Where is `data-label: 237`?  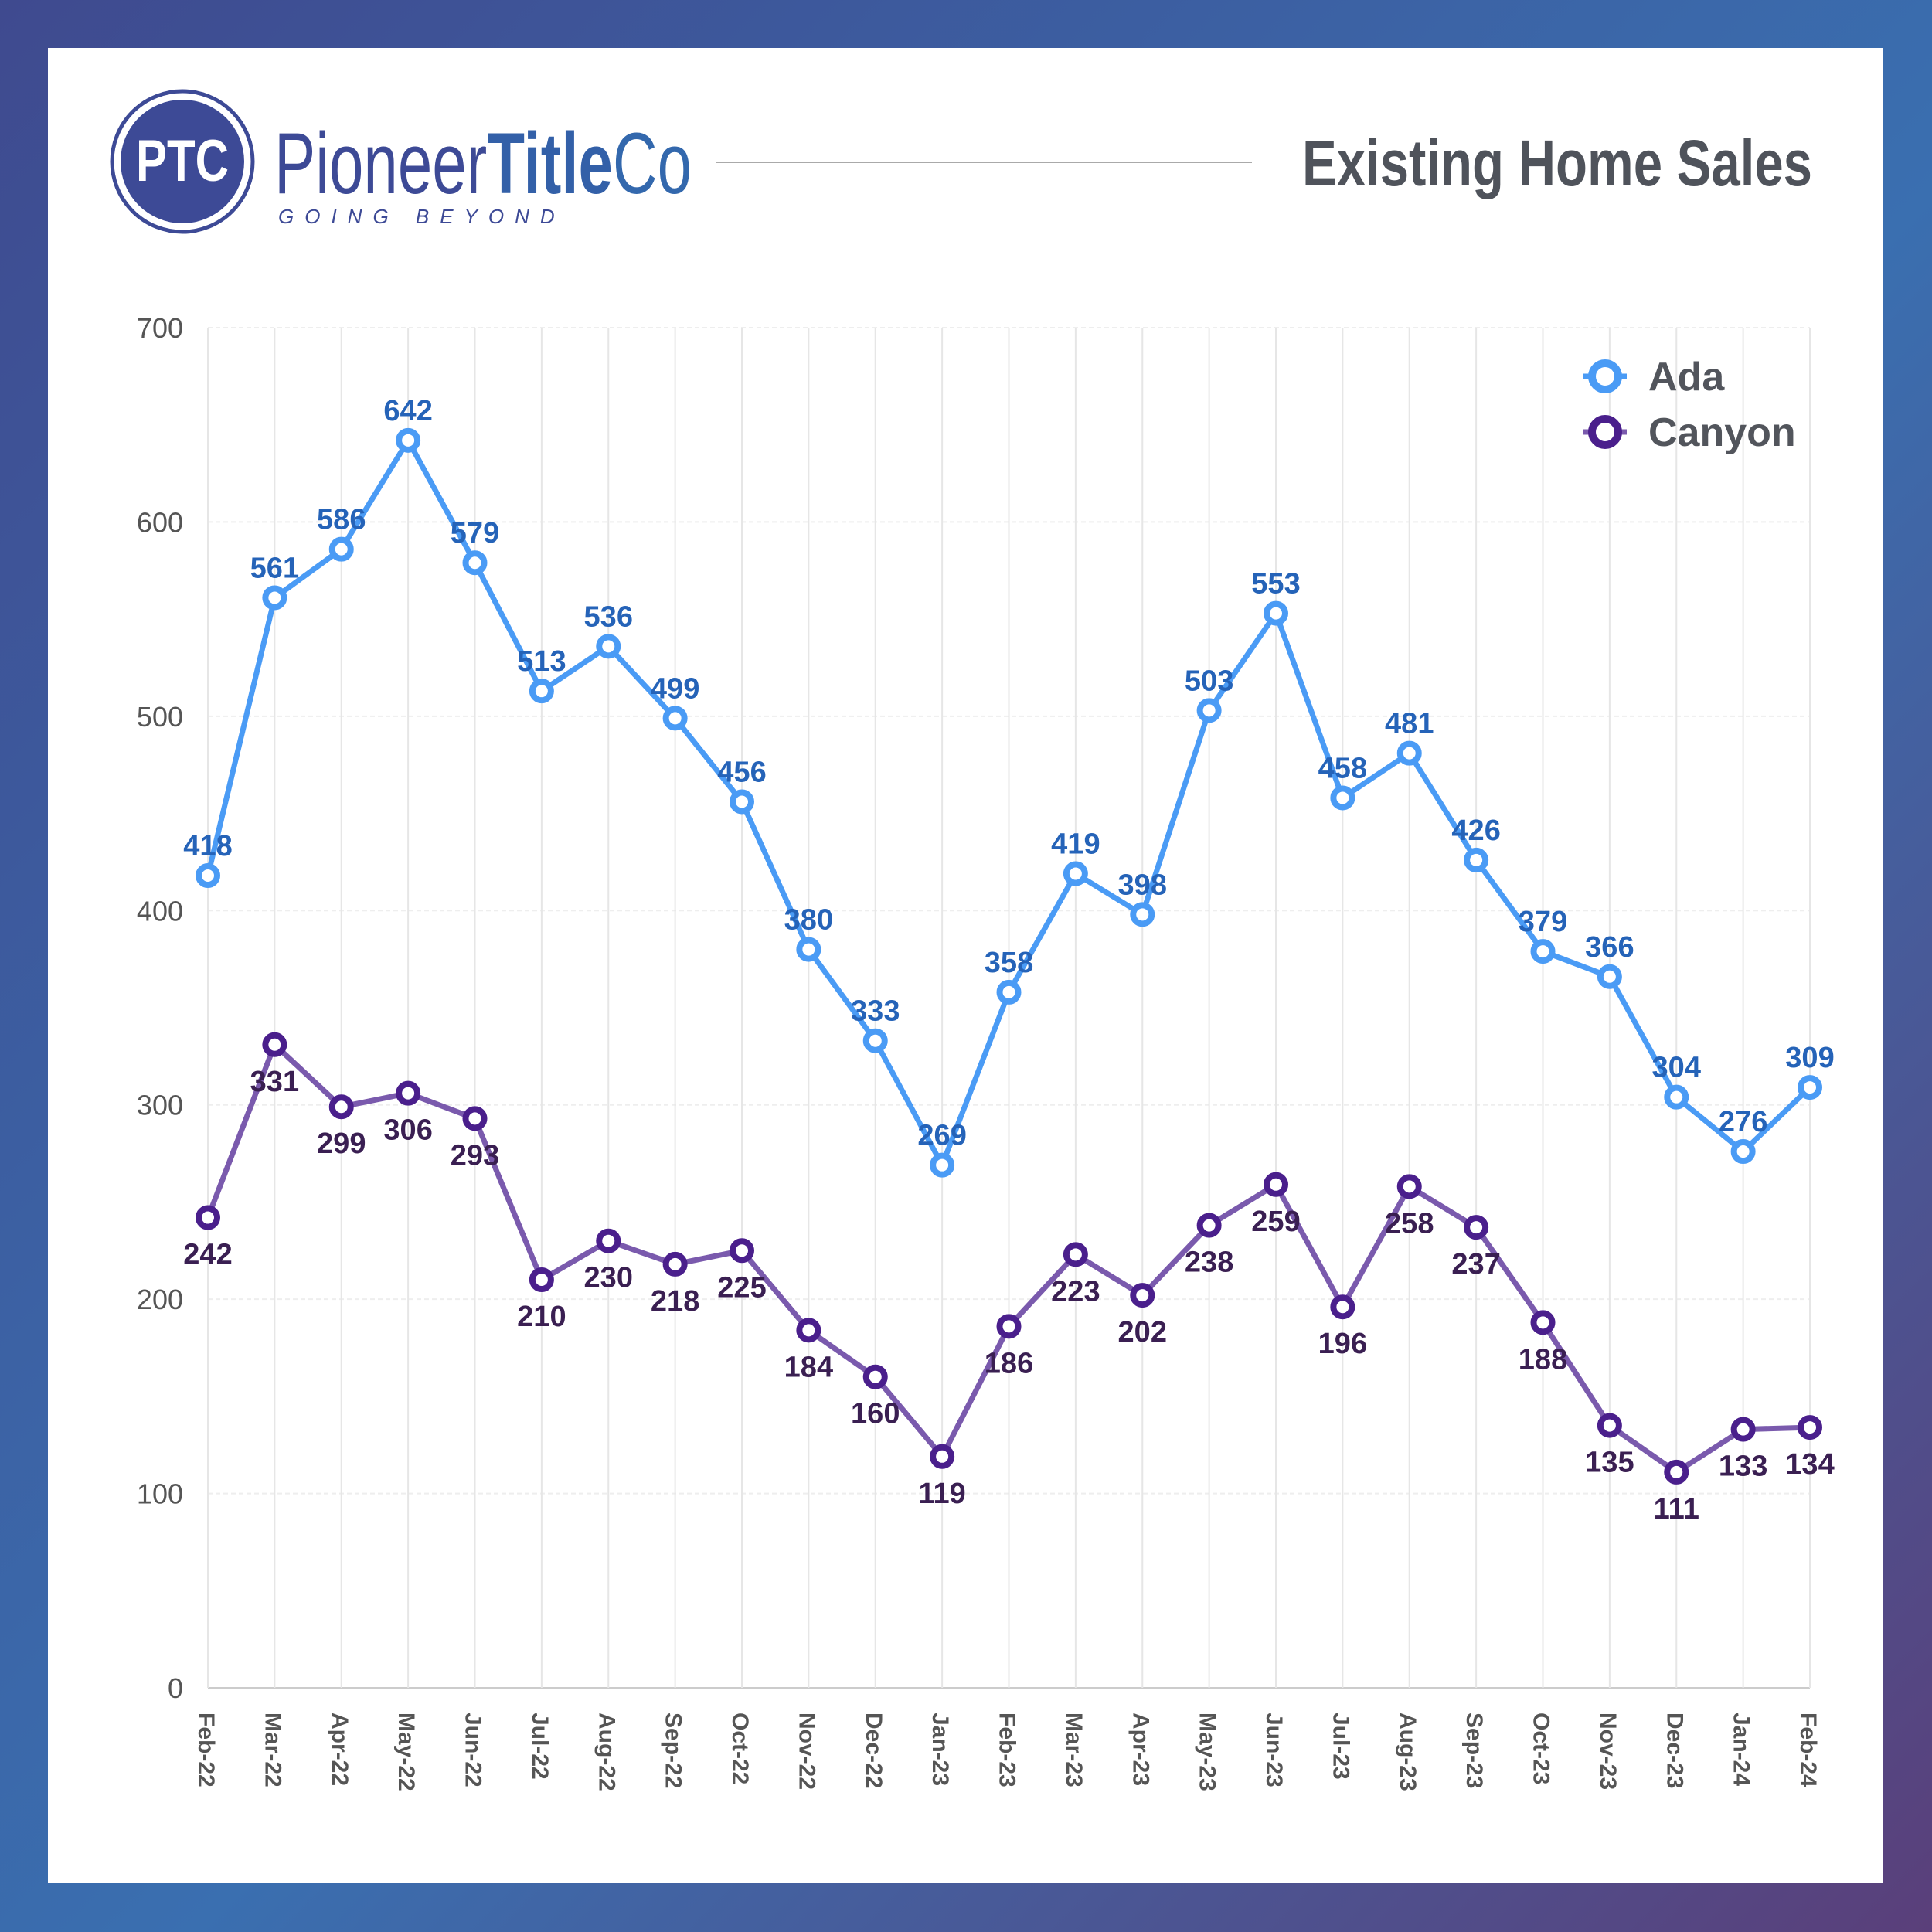 data-label: 237 is located at coordinates (1476, 1264).